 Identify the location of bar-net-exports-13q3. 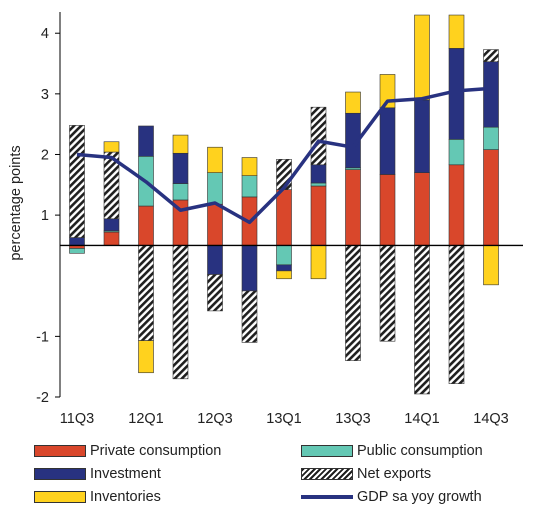
(353, 303).